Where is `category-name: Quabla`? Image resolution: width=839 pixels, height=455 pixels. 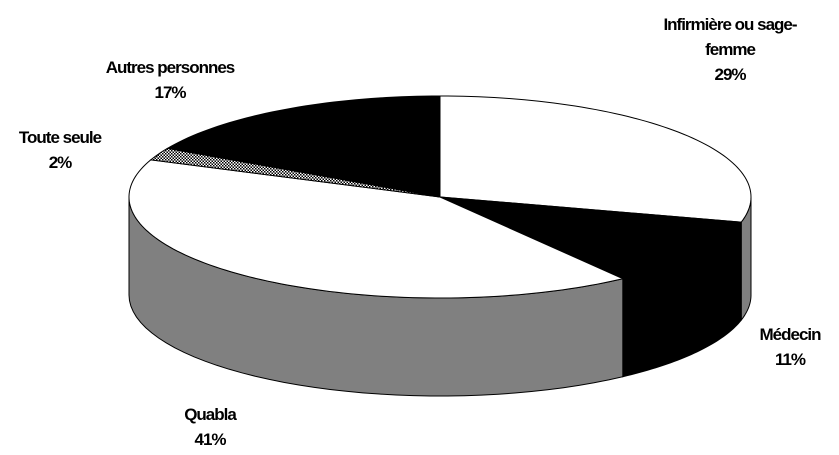 category-name: Quabla is located at coordinates (210, 414).